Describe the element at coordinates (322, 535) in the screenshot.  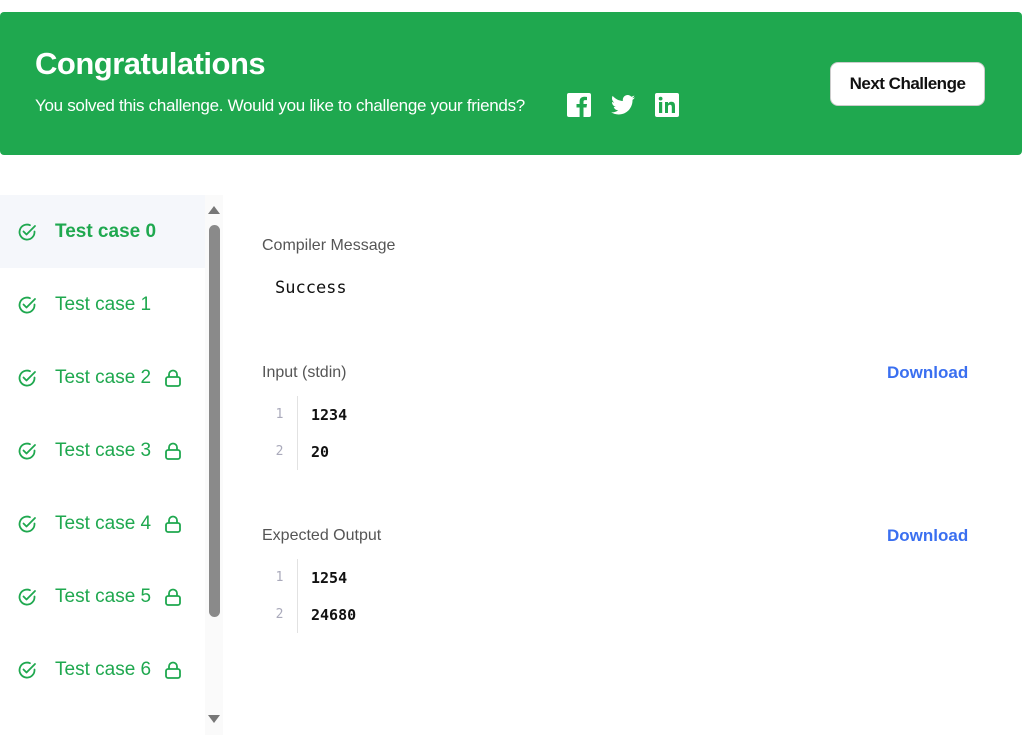
I see `expected-output-label: Expected Output` at that location.